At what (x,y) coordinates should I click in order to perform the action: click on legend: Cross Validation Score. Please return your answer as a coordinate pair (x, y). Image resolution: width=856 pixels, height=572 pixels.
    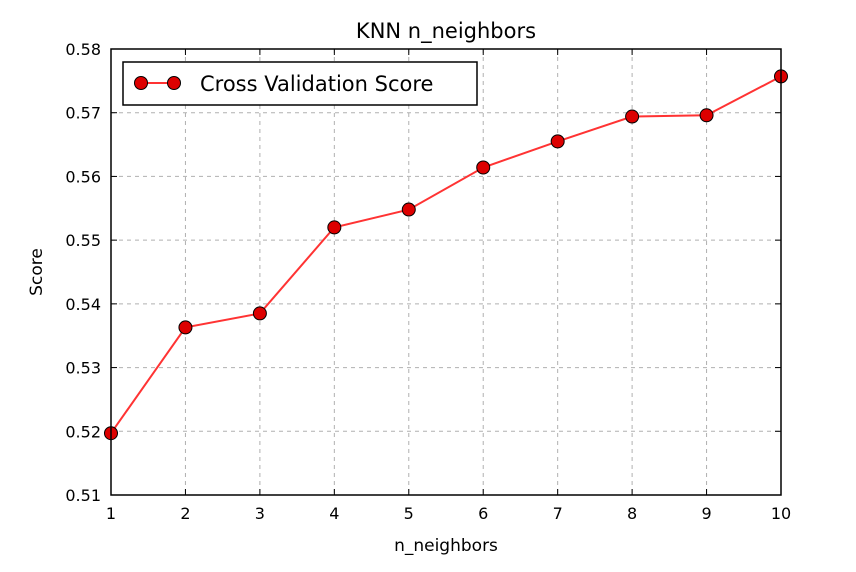
    Looking at the image, I should click on (300, 83).